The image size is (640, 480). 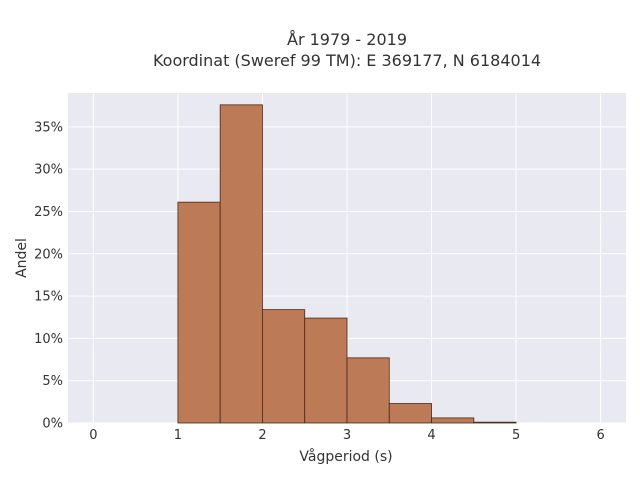 I want to click on x-axis-label: Vågperiod (s), so click(x=345, y=456).